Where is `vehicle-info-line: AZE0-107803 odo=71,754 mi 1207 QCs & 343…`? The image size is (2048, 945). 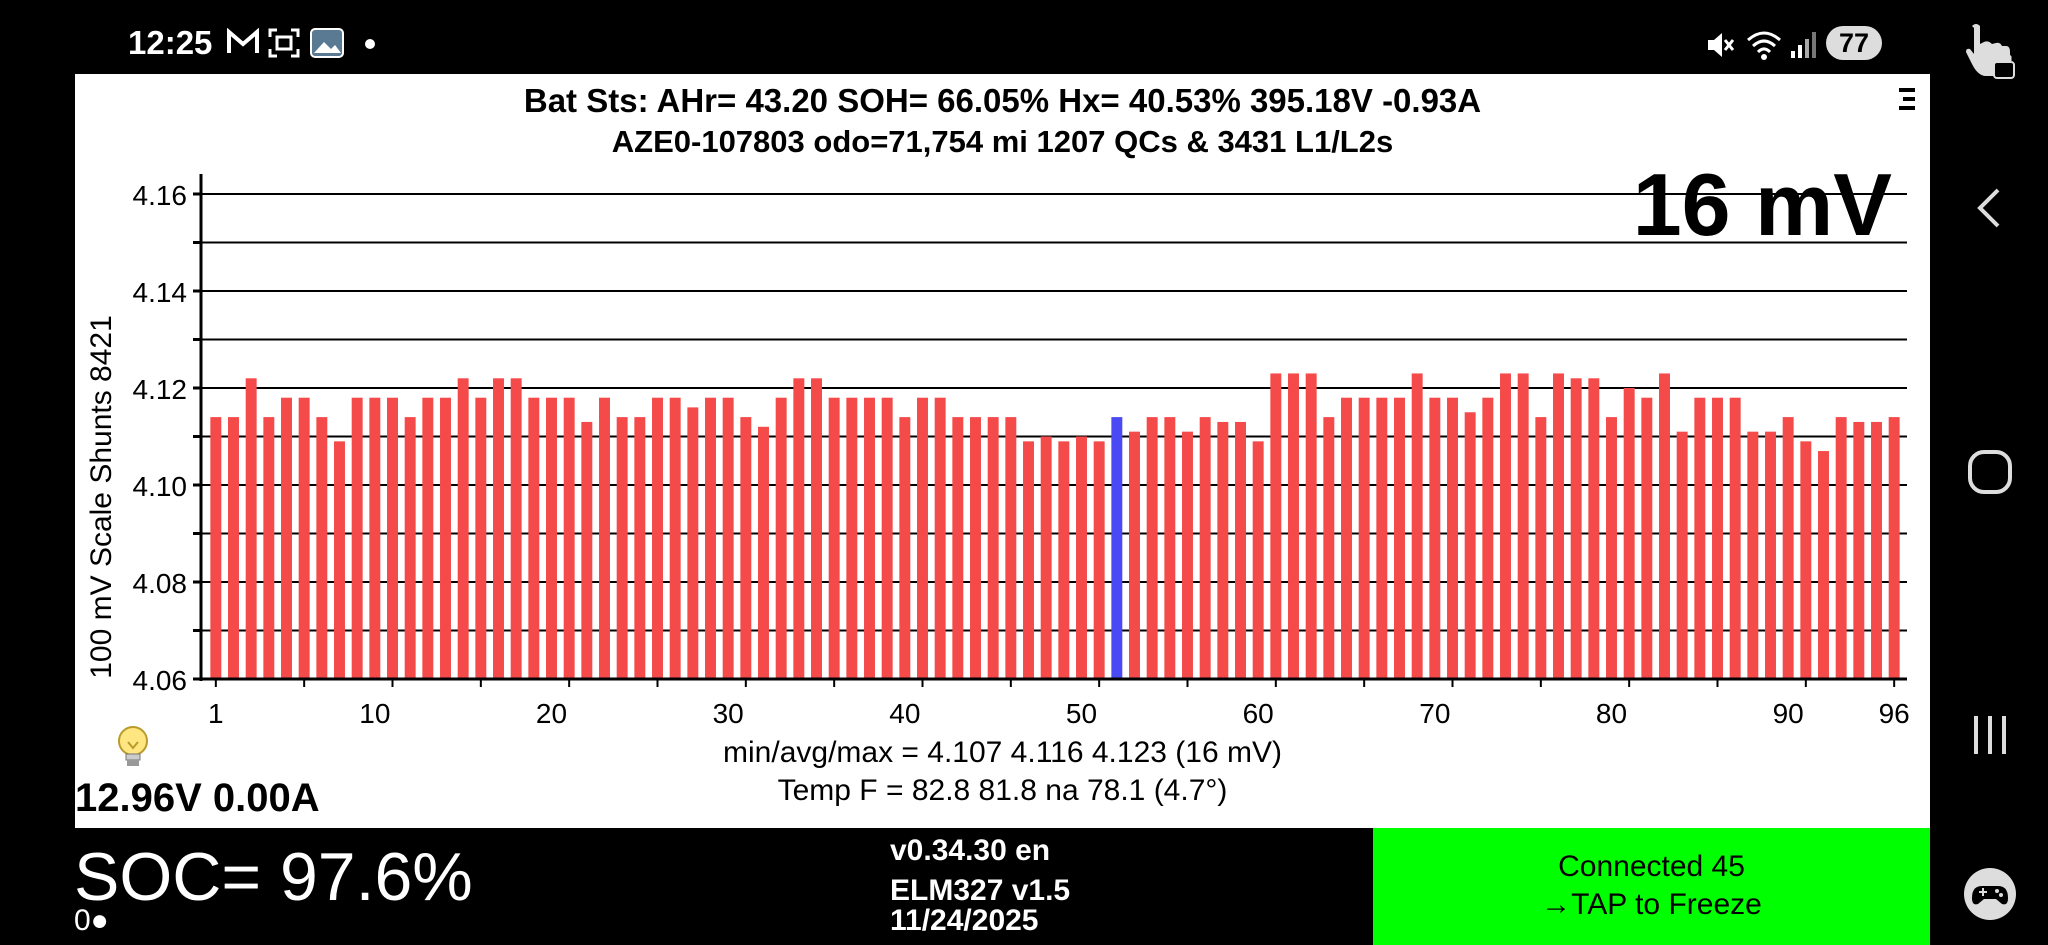 vehicle-info-line: AZE0-107803 odo=71,754 mi 1207 QCs & 343… is located at coordinates (1002, 141).